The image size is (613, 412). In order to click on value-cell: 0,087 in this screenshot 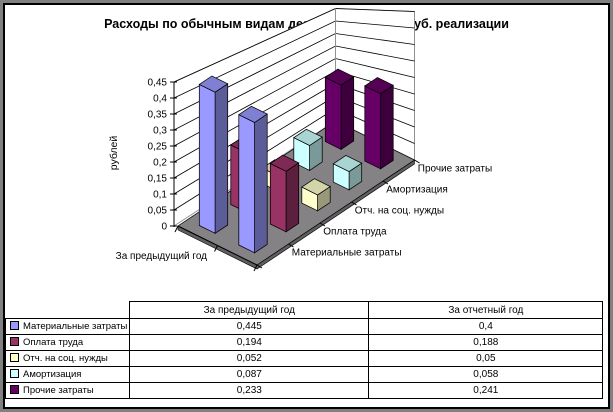, I will do `click(249, 374)`.